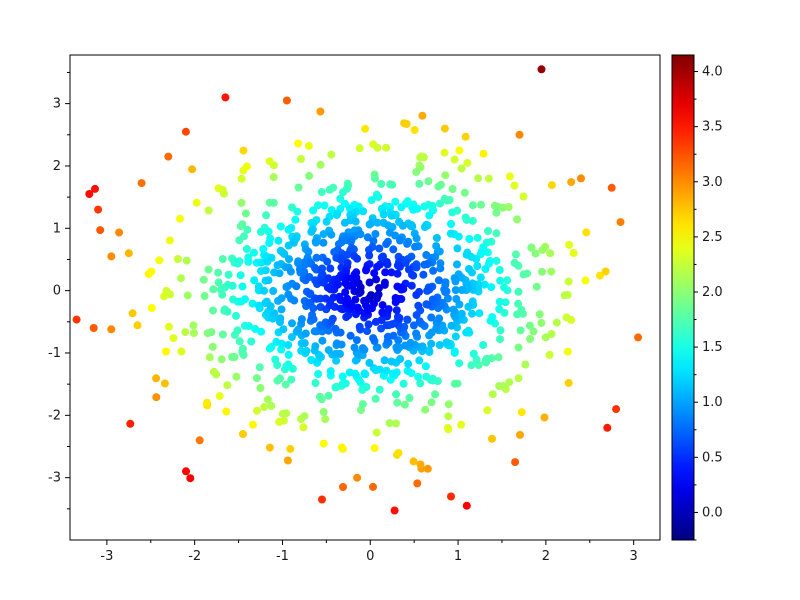 The image size is (800, 600). What do you see at coordinates (54, 415) in the screenshot?
I see `y-tick-label: -2` at bounding box center [54, 415].